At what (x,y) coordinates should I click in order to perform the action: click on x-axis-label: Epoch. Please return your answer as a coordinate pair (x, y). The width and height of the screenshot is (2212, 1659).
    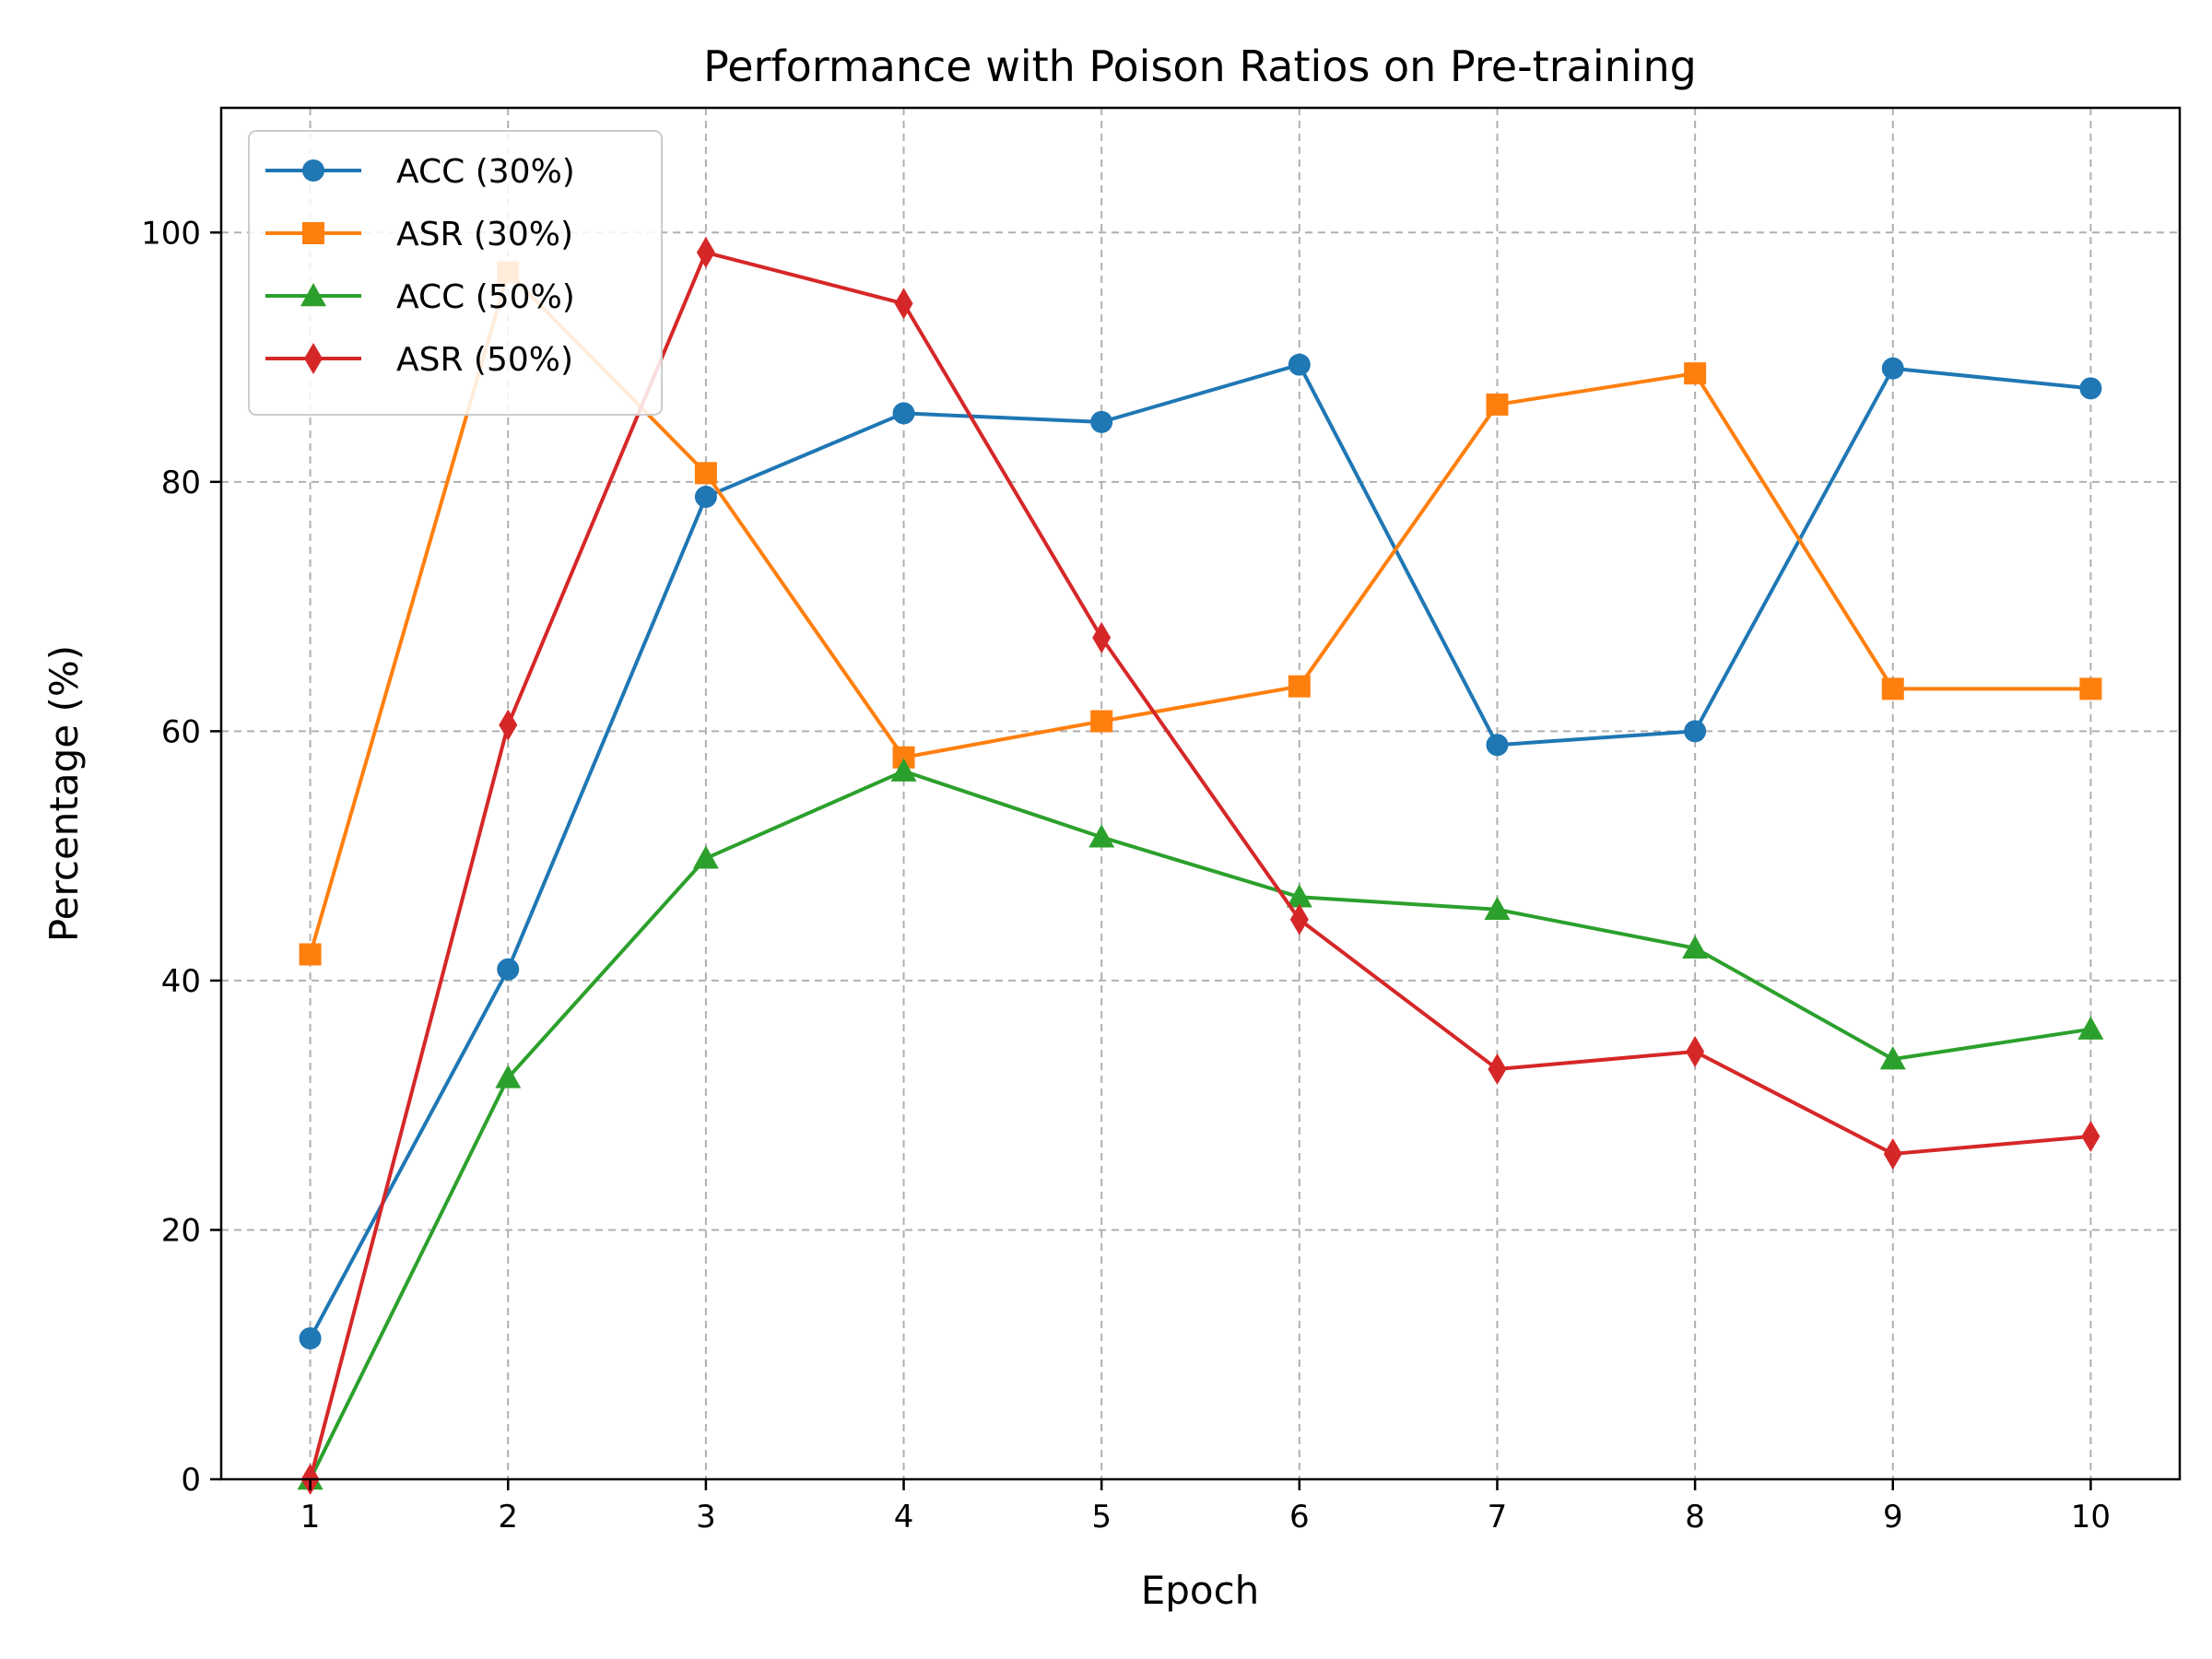
    Looking at the image, I should click on (1200, 1590).